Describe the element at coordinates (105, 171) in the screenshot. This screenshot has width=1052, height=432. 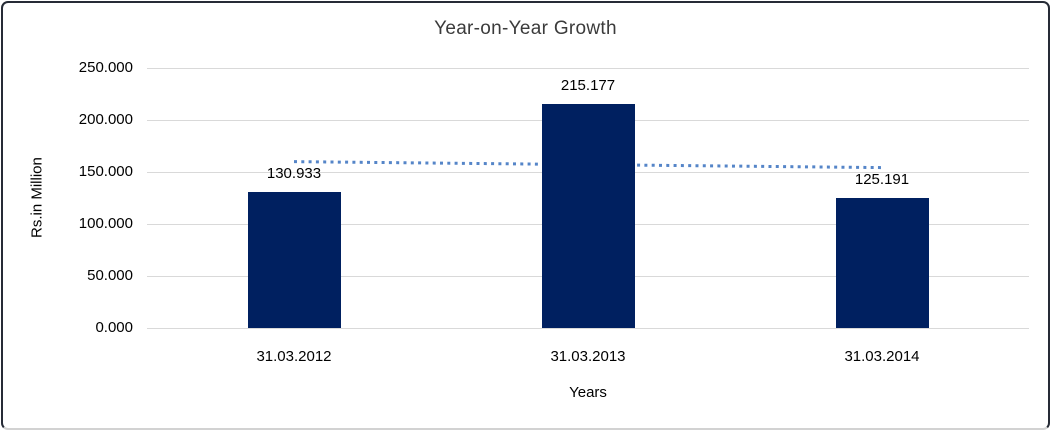
I see `y-tick-label: 150.000` at that location.